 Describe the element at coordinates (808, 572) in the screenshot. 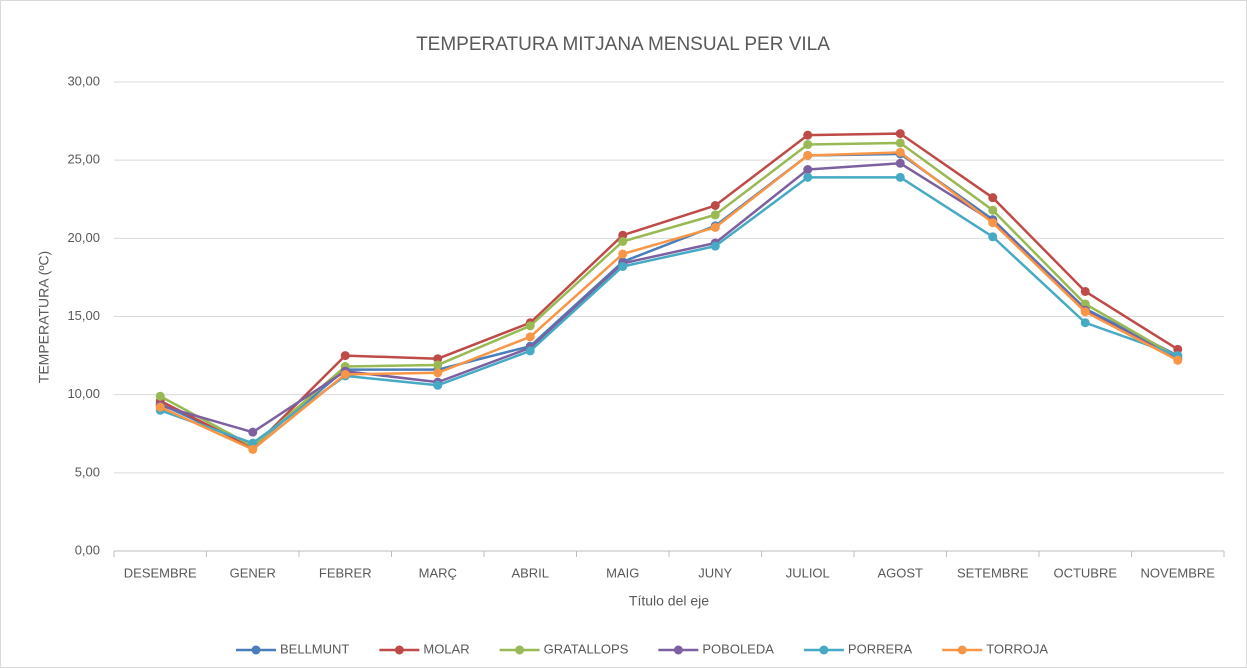

I see `x-tick-label: JULIOL` at that location.